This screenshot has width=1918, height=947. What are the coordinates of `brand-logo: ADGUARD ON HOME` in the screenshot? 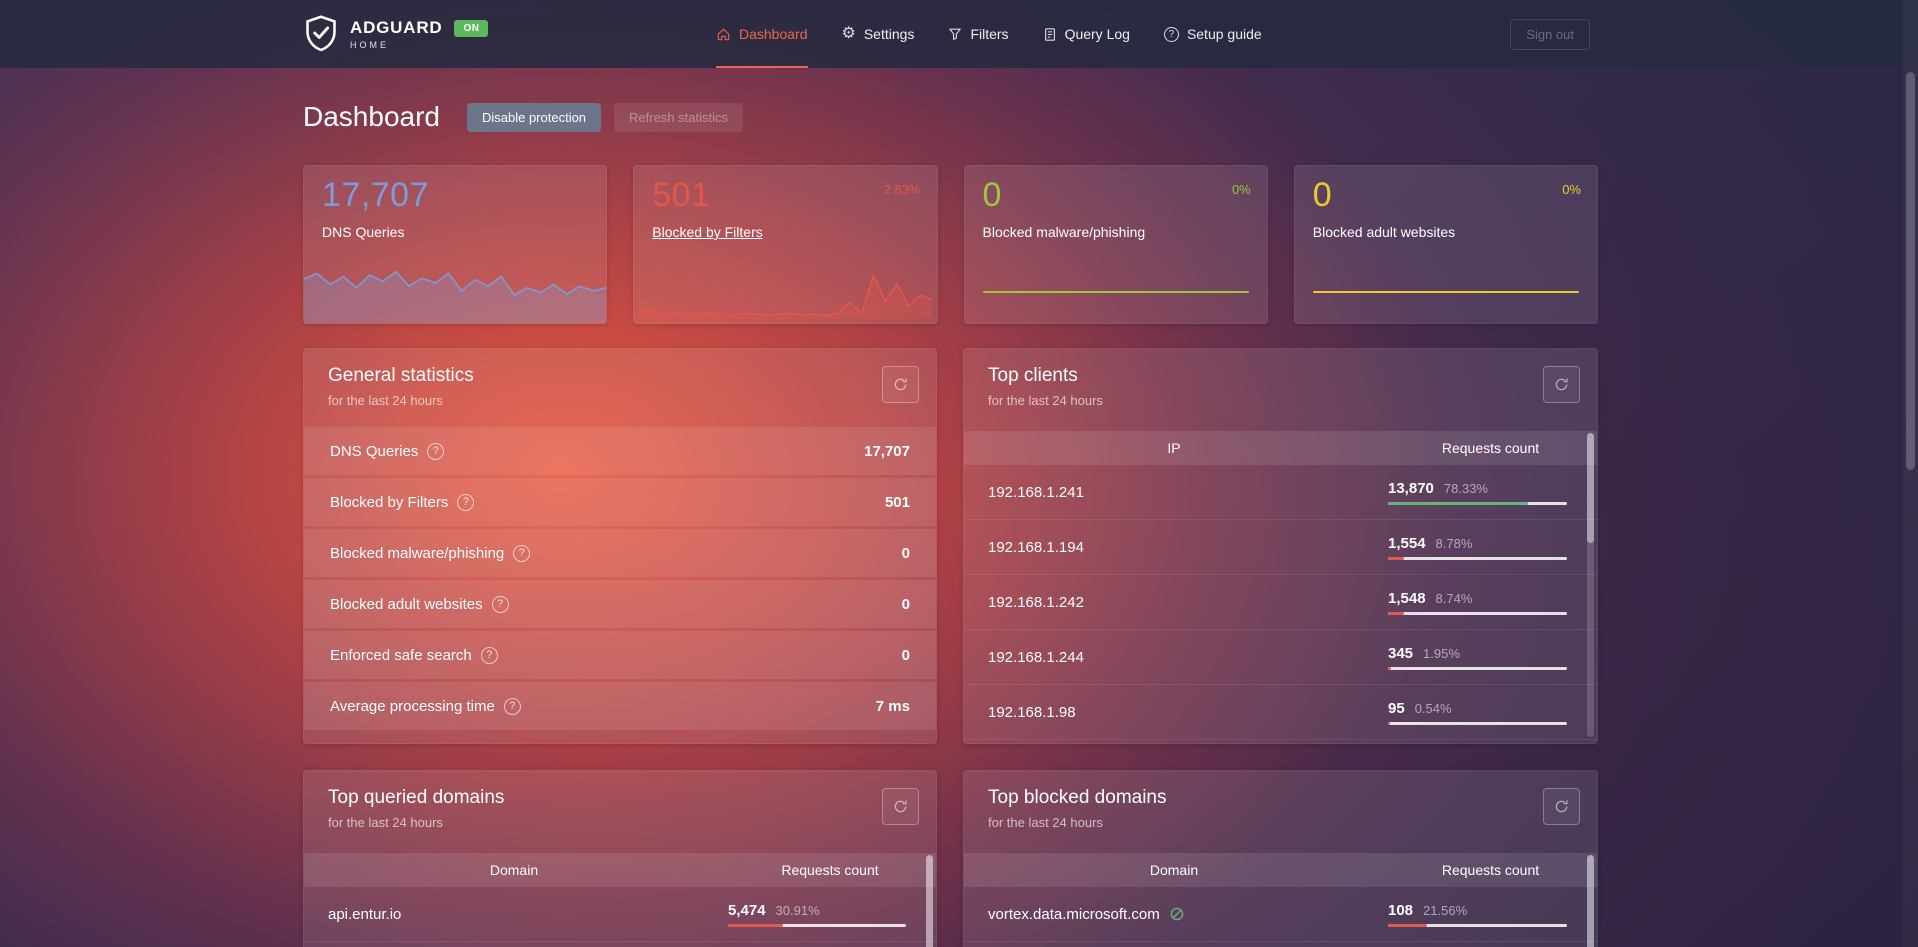 It's located at (396, 34).